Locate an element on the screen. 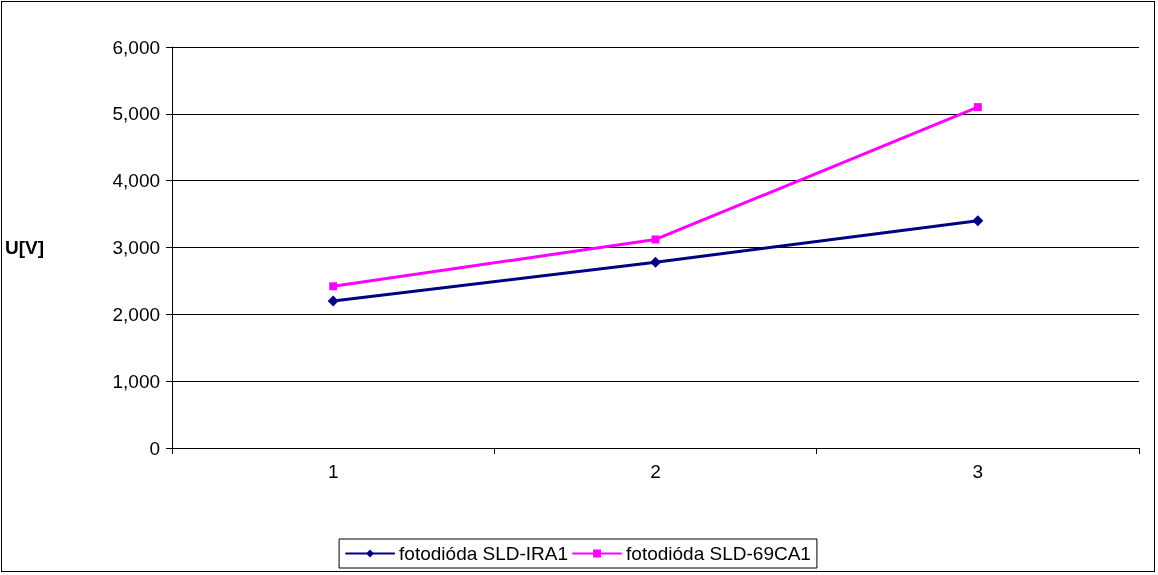  y-tick-label: 0 is located at coordinates (155, 448).